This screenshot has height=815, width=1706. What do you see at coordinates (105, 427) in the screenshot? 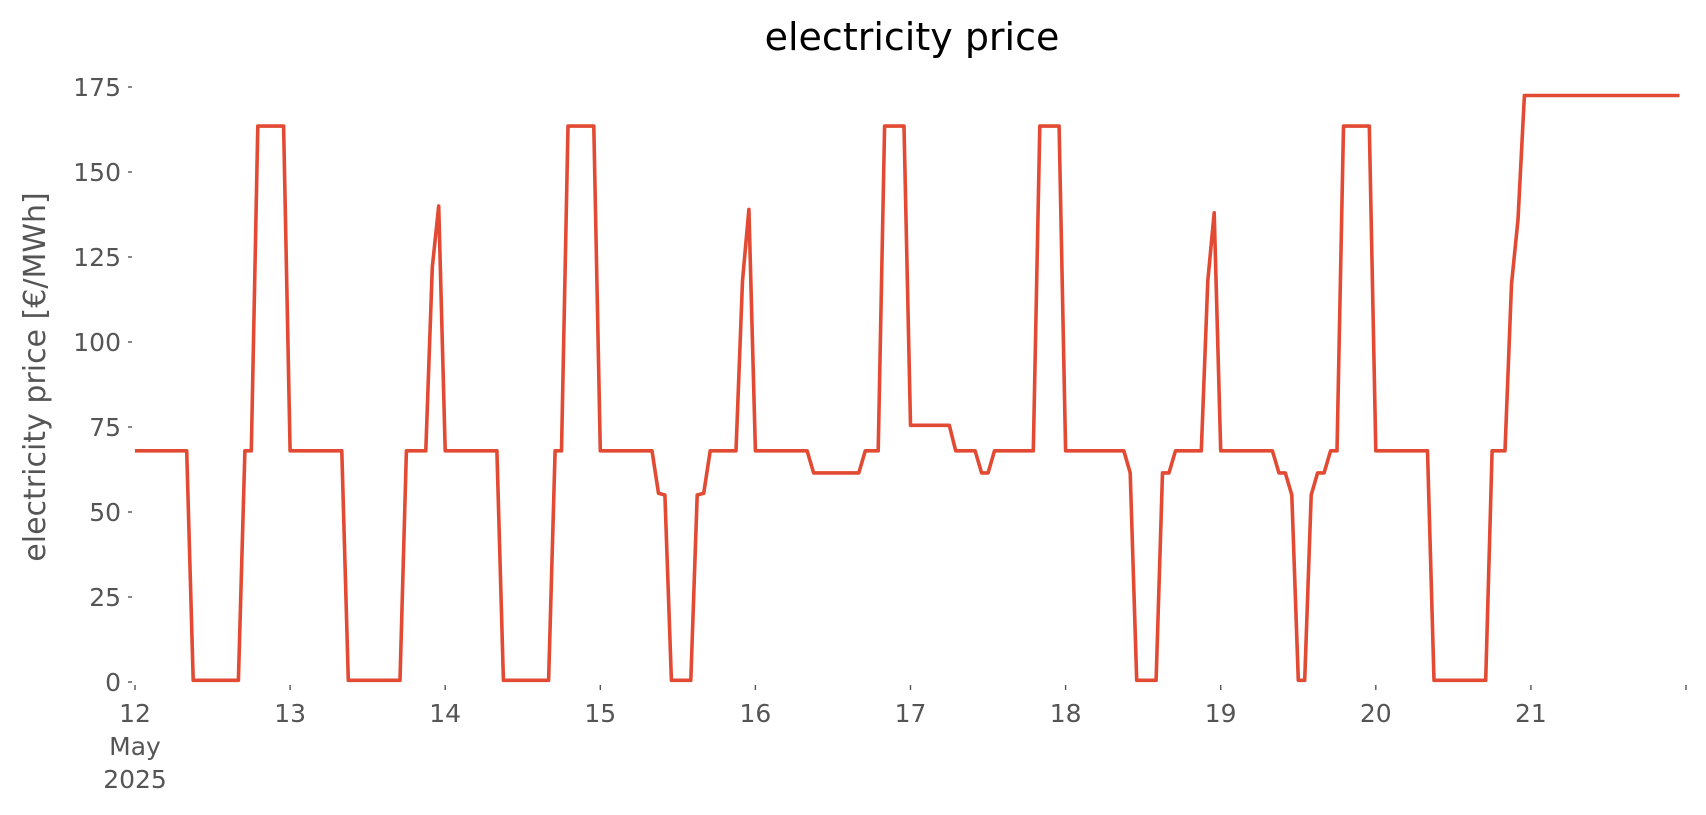
I see `y-tick-label: 75` at bounding box center [105, 427].